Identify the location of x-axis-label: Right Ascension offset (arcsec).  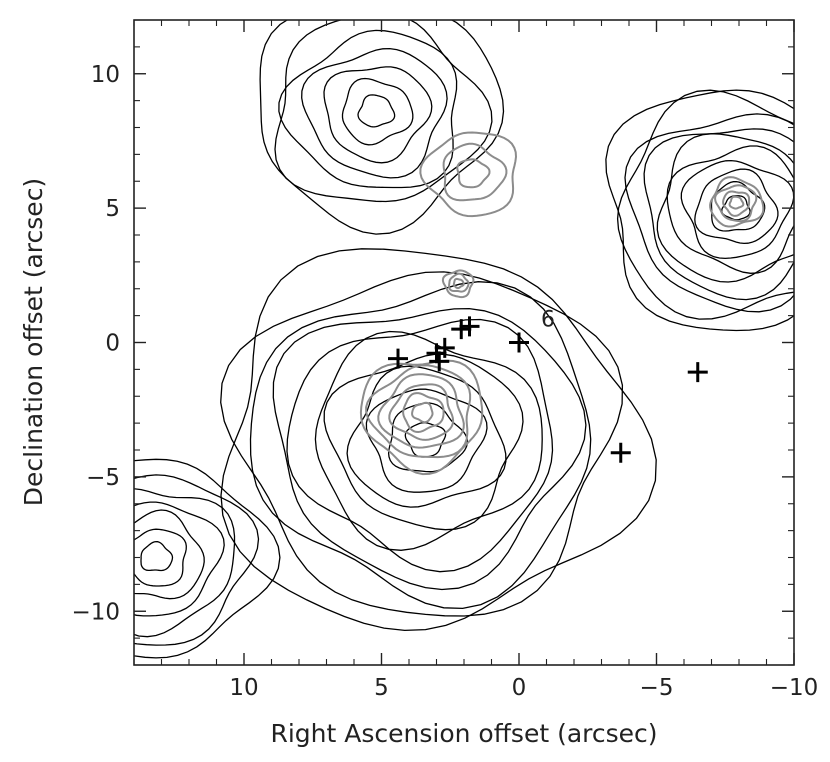
(463, 733).